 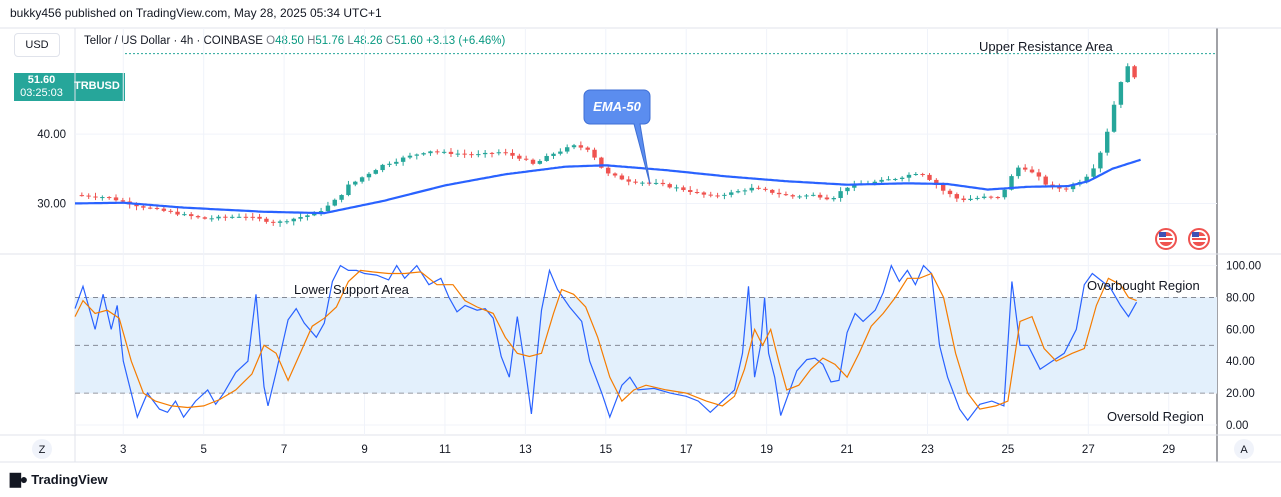 What do you see at coordinates (51, 169) in the screenshot?
I see `price-axis: 30.00 40.00` at bounding box center [51, 169].